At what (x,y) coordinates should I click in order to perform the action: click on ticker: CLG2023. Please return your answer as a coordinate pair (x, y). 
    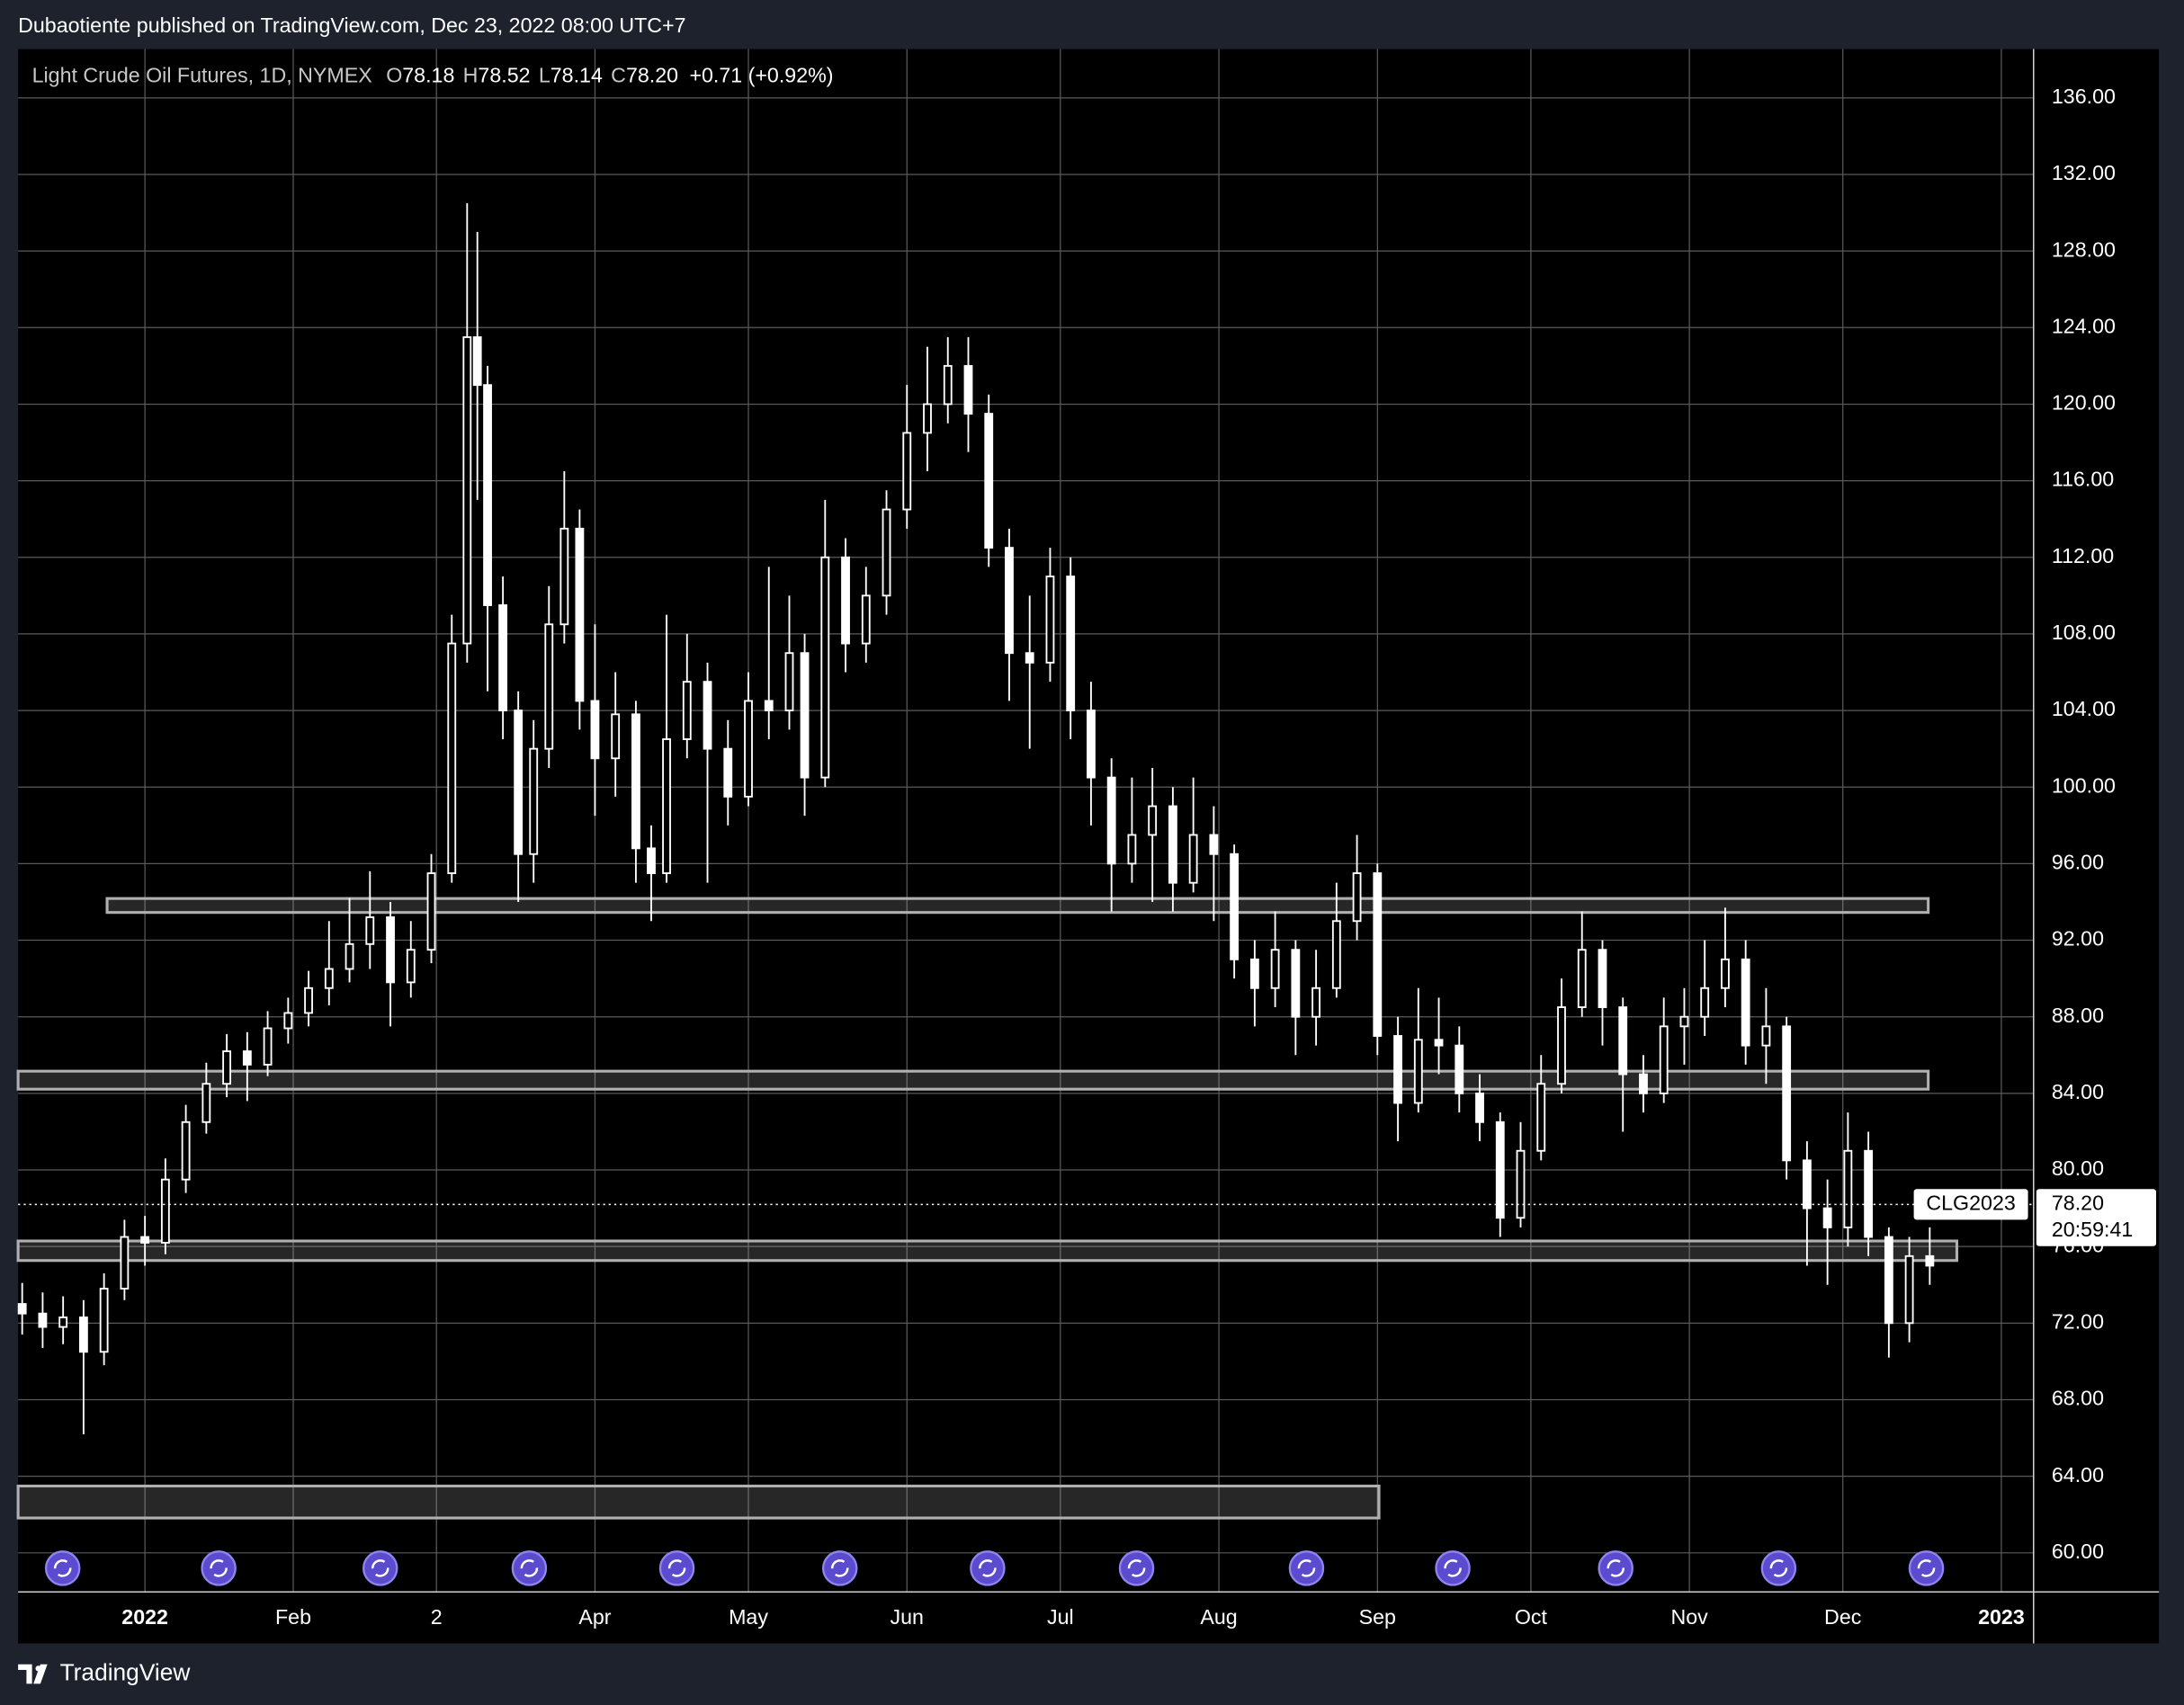
    Looking at the image, I should click on (1971, 1202).